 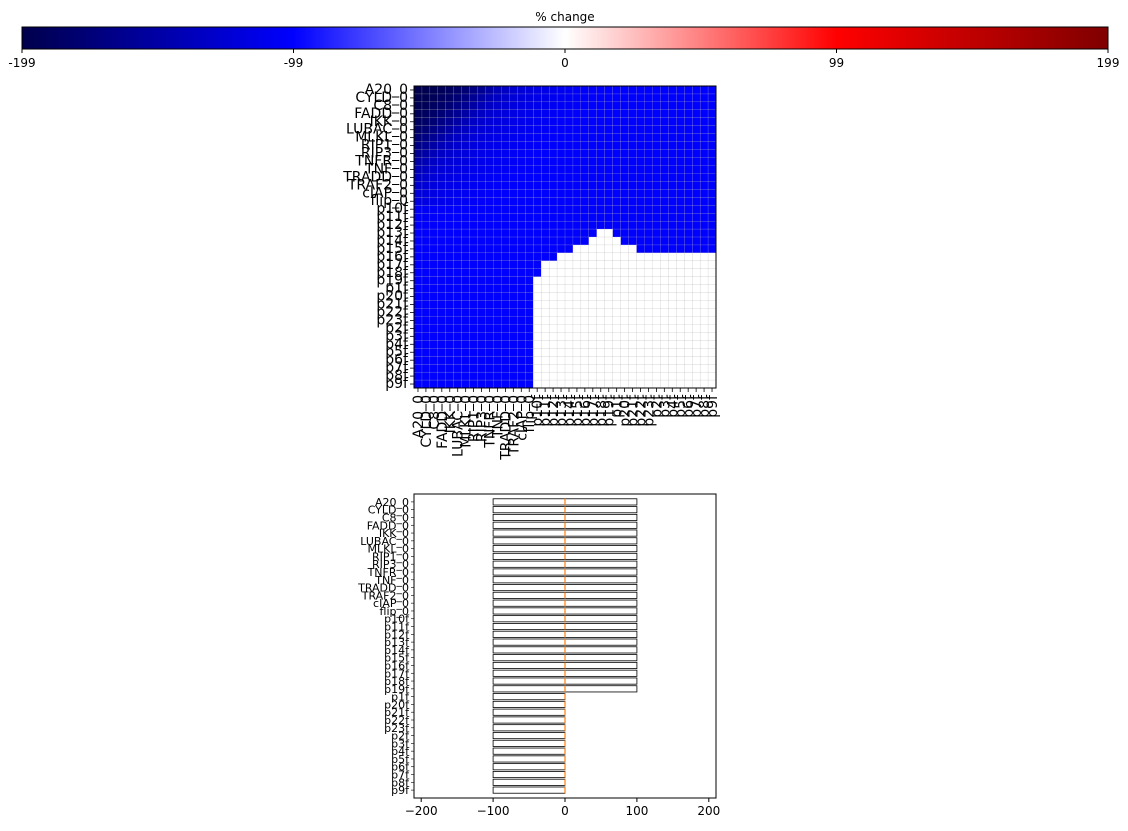 What do you see at coordinates (397, 336) in the screenshot?
I see `heatmap-row-label: p3f` at bounding box center [397, 336].